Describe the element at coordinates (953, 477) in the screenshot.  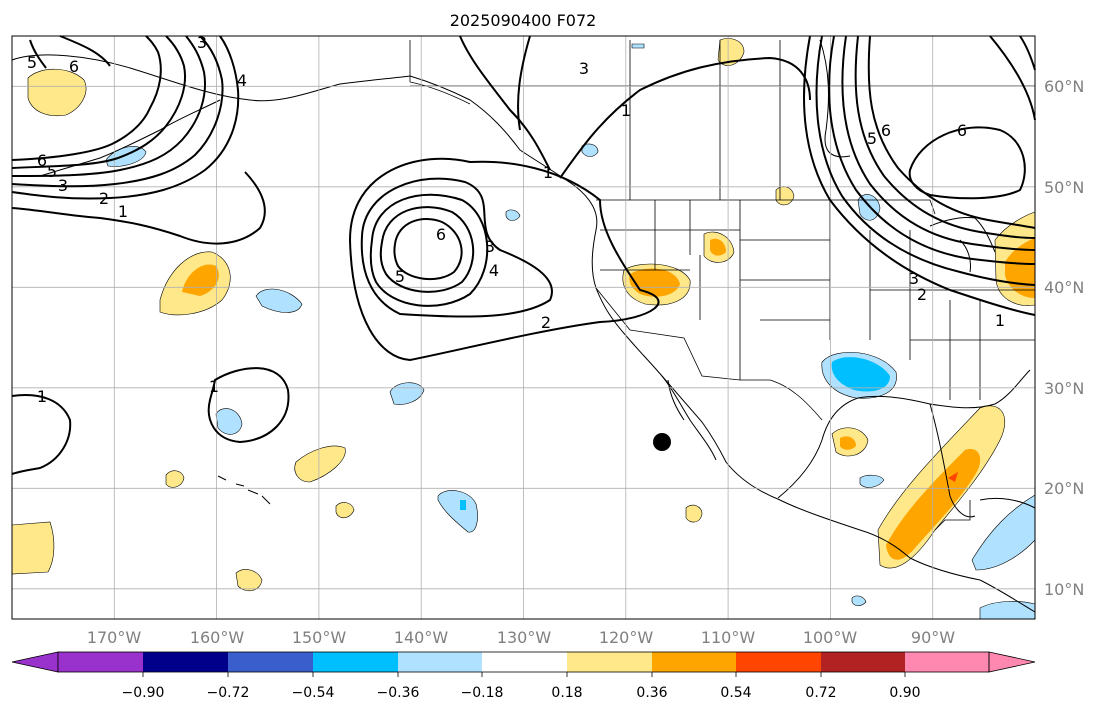
I see `positive-anomaly-mexico-peak` at that location.